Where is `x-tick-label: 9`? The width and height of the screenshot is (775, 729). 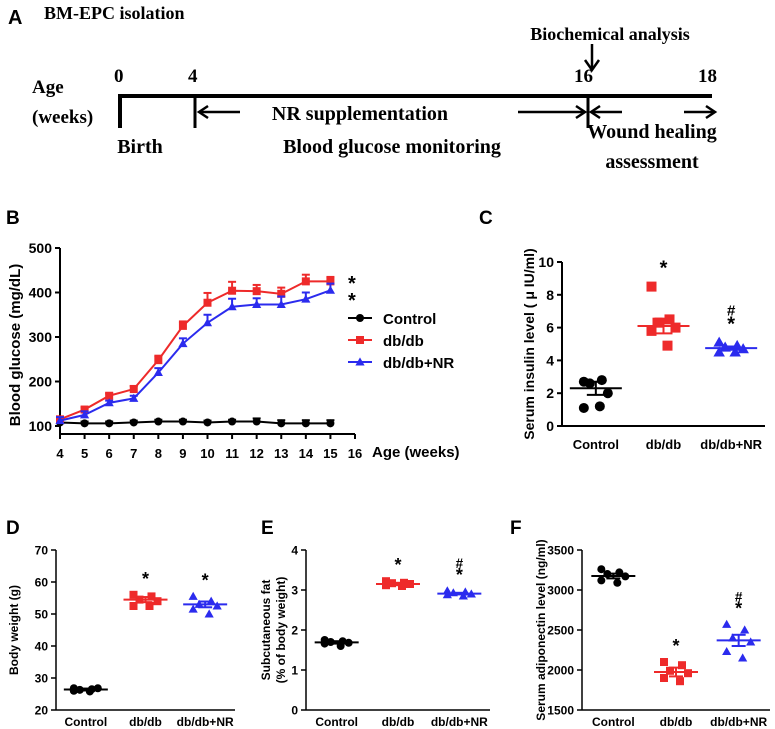 x-tick-label: 9 is located at coordinates (182, 453).